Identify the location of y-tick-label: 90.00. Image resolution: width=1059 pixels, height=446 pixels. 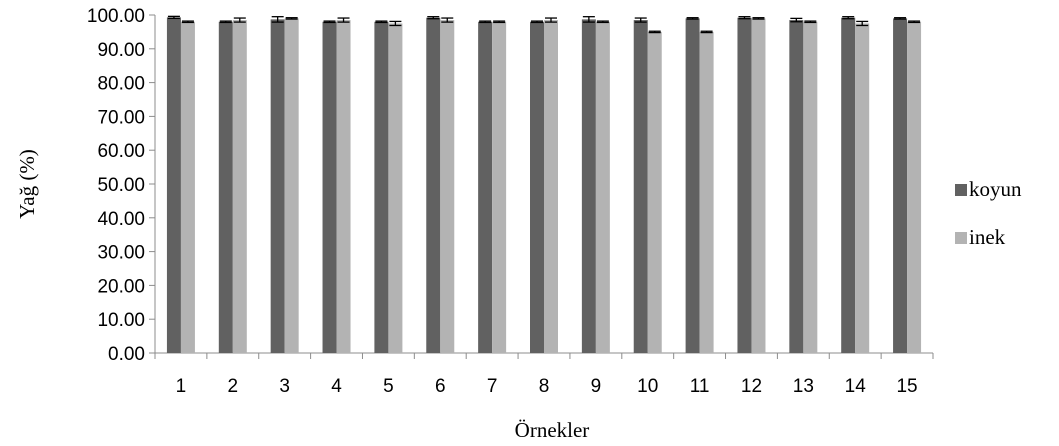
(121, 50).